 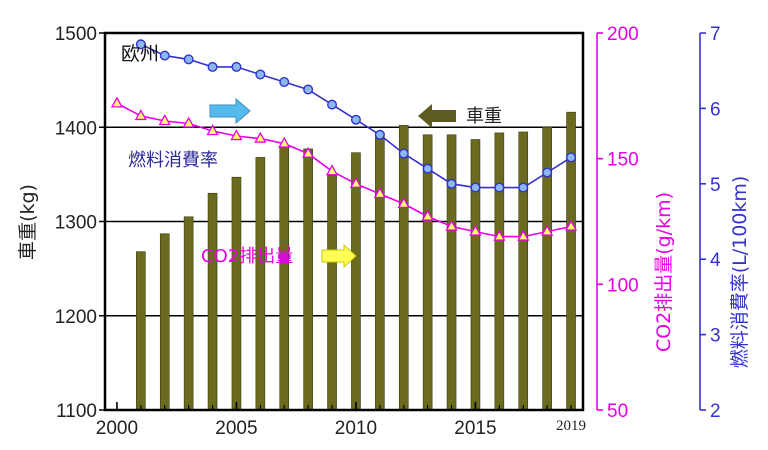 I want to click on x-axis: 2000 2005 2010 2015 2019, so click(x=341, y=420).